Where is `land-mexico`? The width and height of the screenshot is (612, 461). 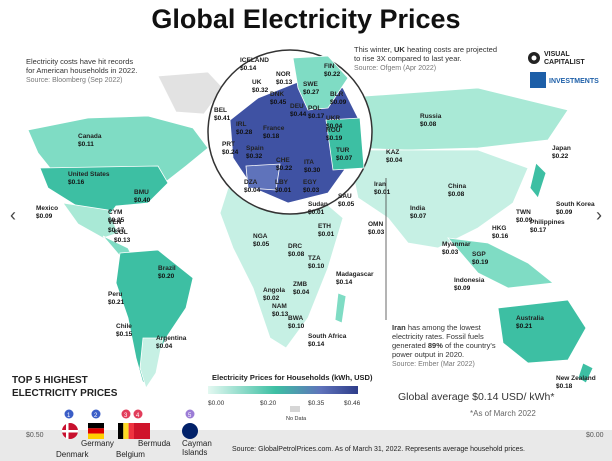
land-mexico is located at coordinates (90, 220).